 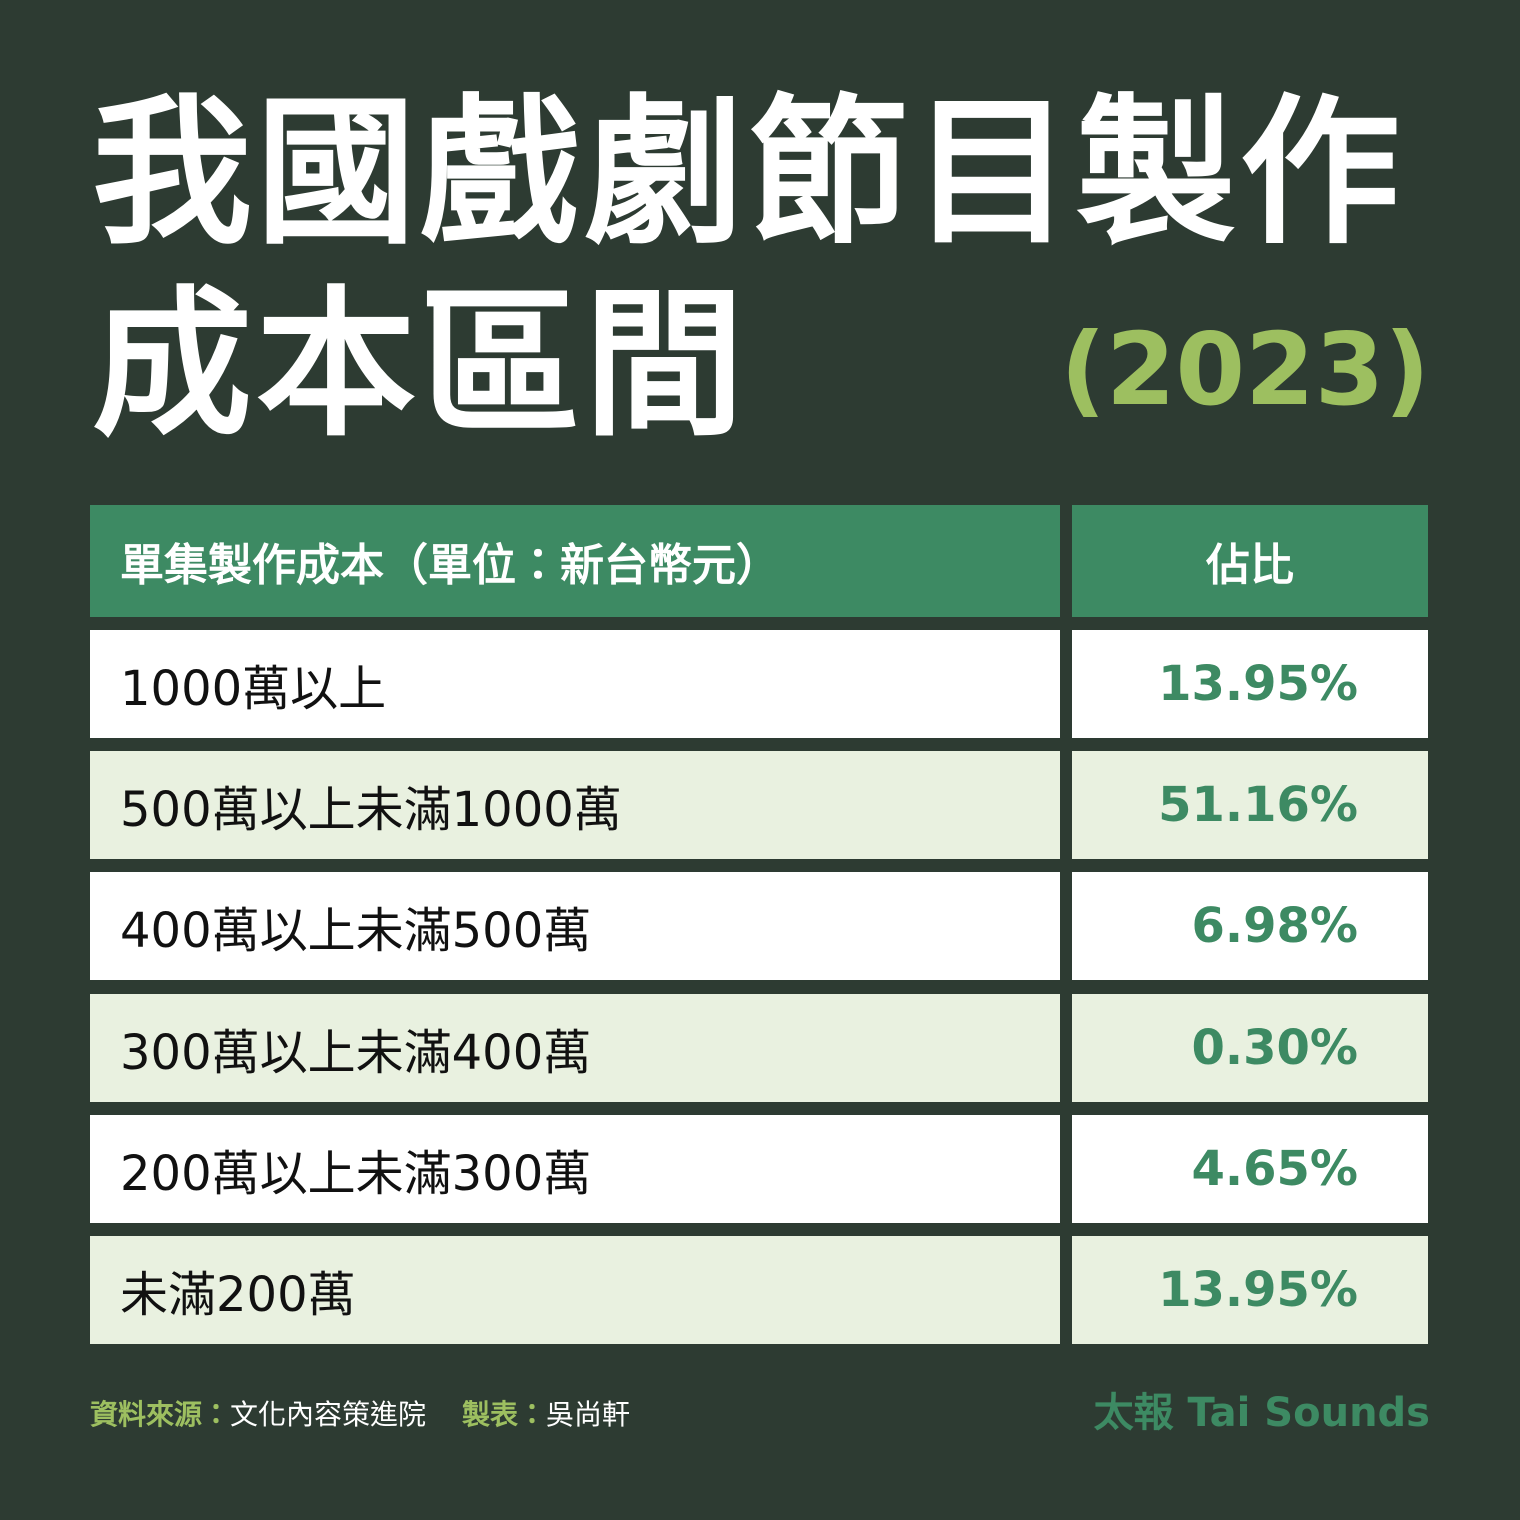 What do you see at coordinates (748, 172) in the screenshot?
I see `title-line1: 我國戲劇節目製作` at bounding box center [748, 172].